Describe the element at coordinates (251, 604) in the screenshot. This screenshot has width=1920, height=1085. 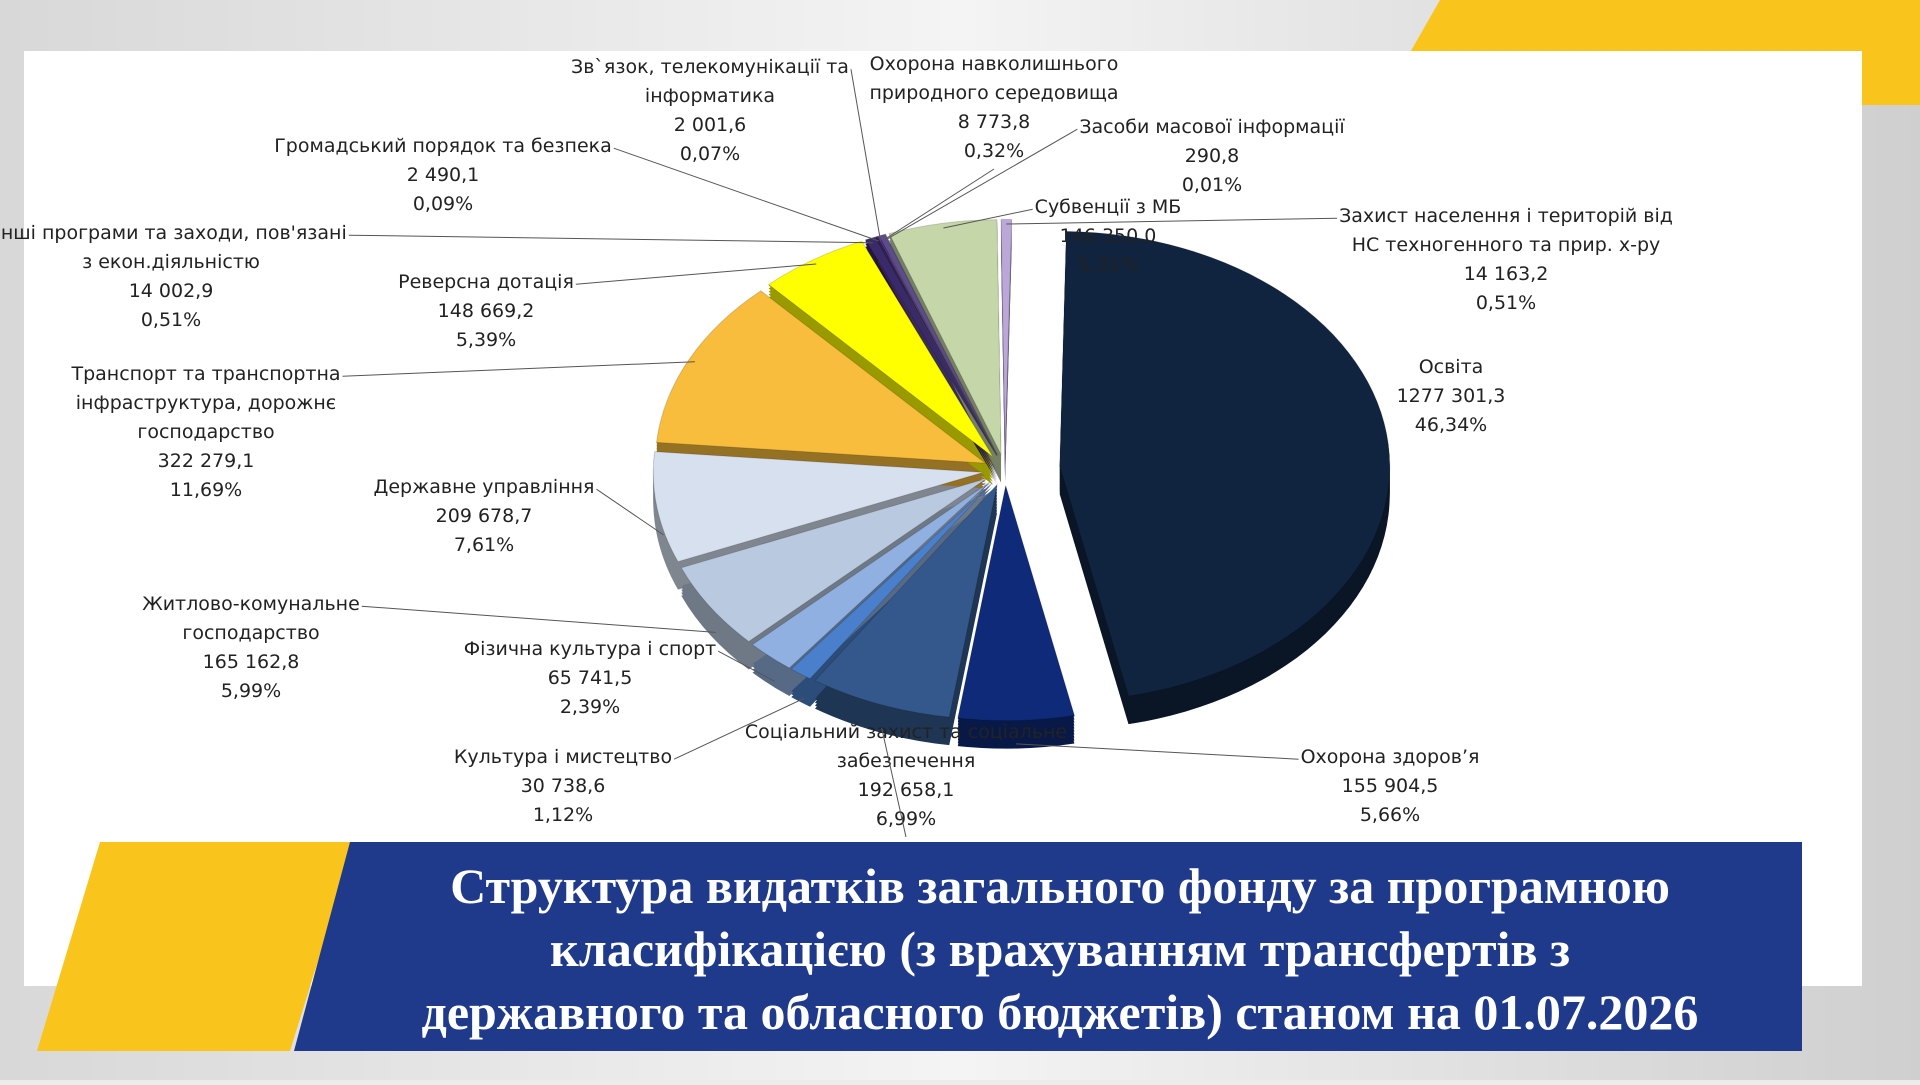
I see `category-label: Житлово-комунальне` at that location.